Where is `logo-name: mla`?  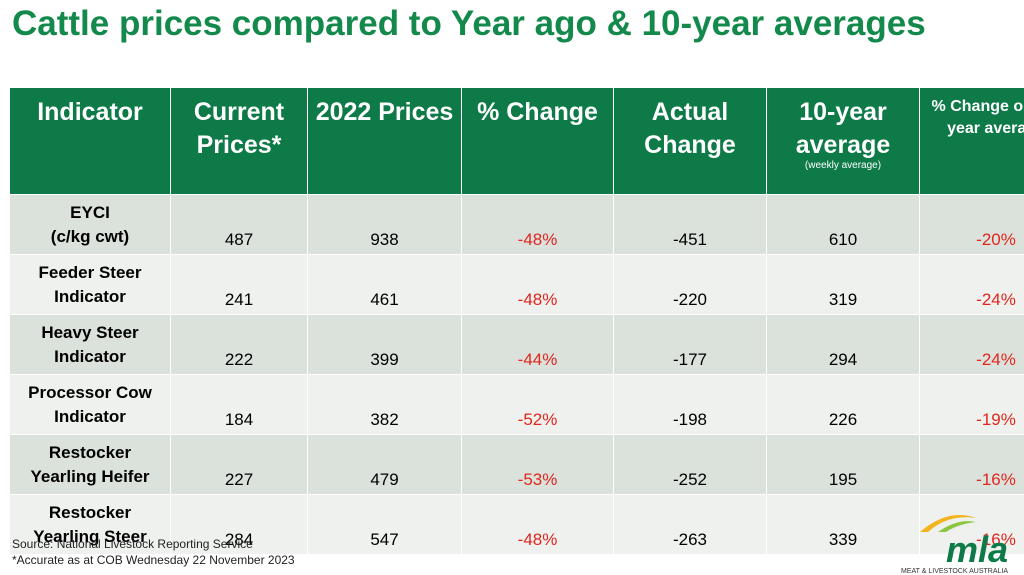
logo-name: mla is located at coordinates (954, 550).